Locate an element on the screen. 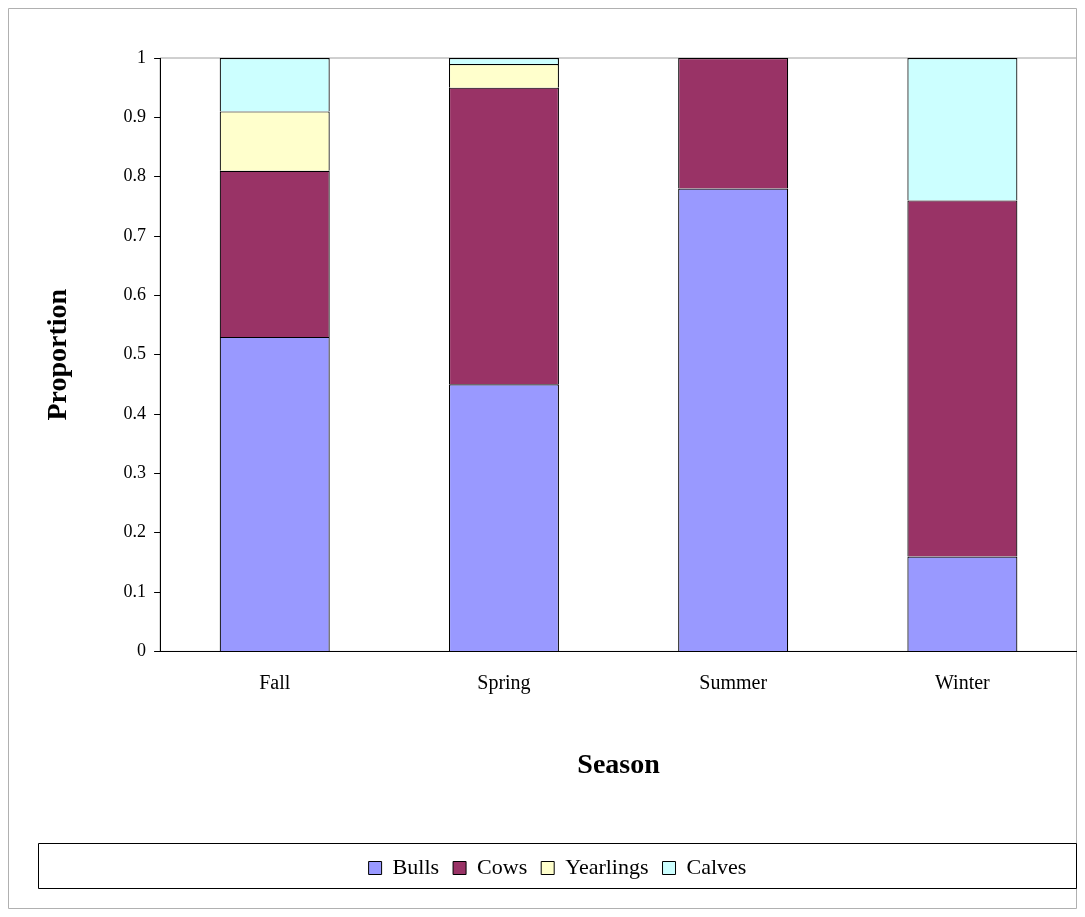  x-axis-title: Season is located at coordinates (619, 764).